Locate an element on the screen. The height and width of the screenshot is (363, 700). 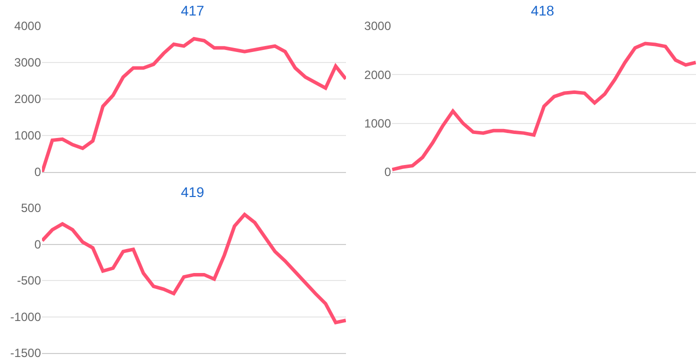
y-tick-label: -1500 is located at coordinates (26, 353).